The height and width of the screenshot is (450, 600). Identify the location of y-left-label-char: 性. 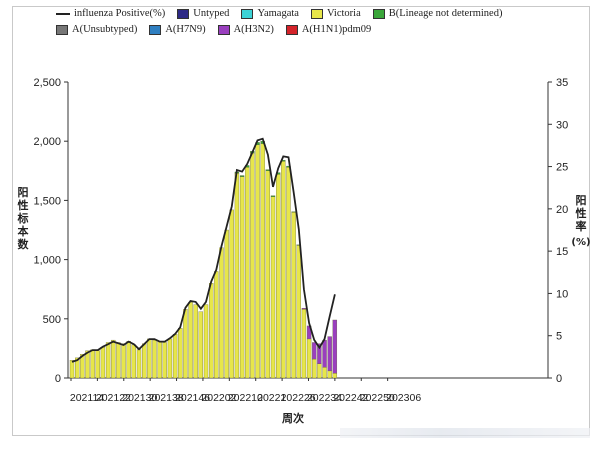
(23, 205).